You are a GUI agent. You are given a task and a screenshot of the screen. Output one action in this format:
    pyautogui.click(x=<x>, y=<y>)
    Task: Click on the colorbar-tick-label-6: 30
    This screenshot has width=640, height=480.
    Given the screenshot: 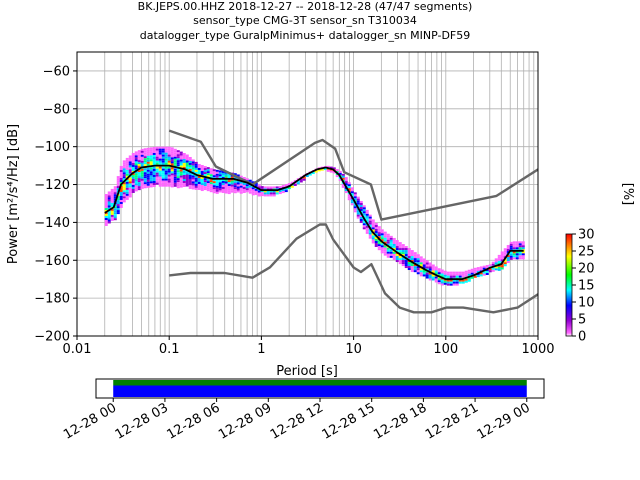 What is the action you would take?
    pyautogui.click(x=586, y=235)
    